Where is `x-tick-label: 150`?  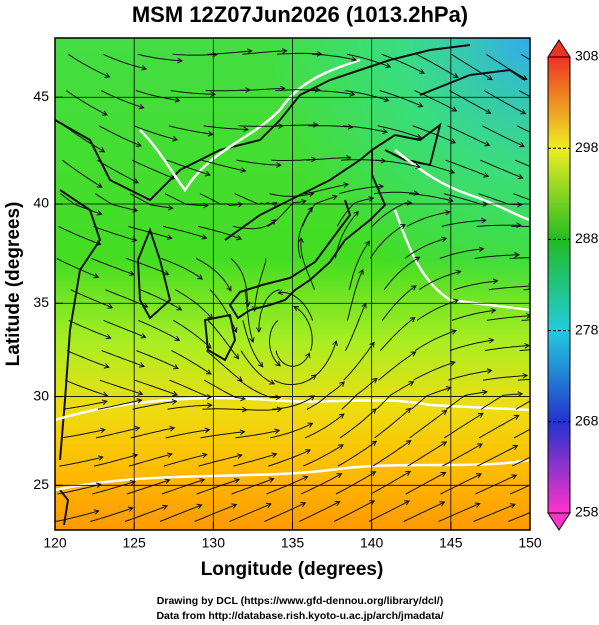 x-tick-label: 150 is located at coordinates (530, 543).